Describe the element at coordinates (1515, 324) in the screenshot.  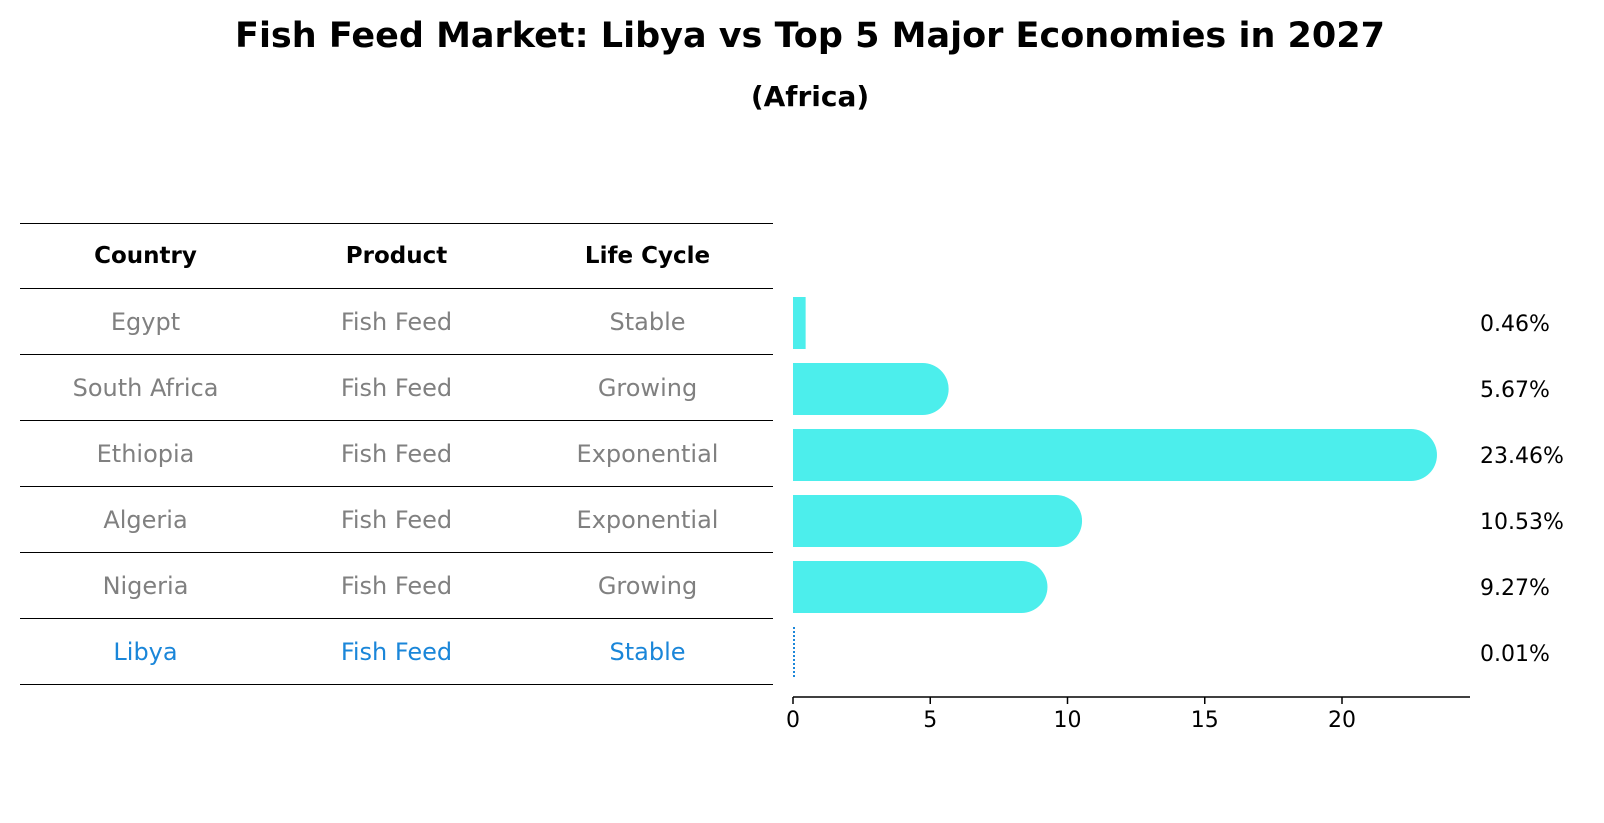
I see `value-label: 0.46%` at that location.